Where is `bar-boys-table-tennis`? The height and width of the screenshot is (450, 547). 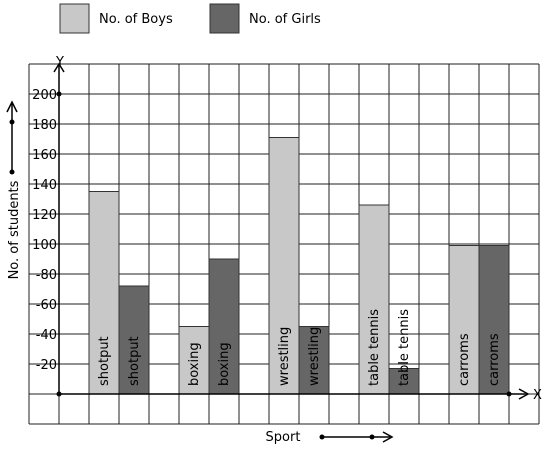
bar-boys-table-tennis is located at coordinates (374, 299).